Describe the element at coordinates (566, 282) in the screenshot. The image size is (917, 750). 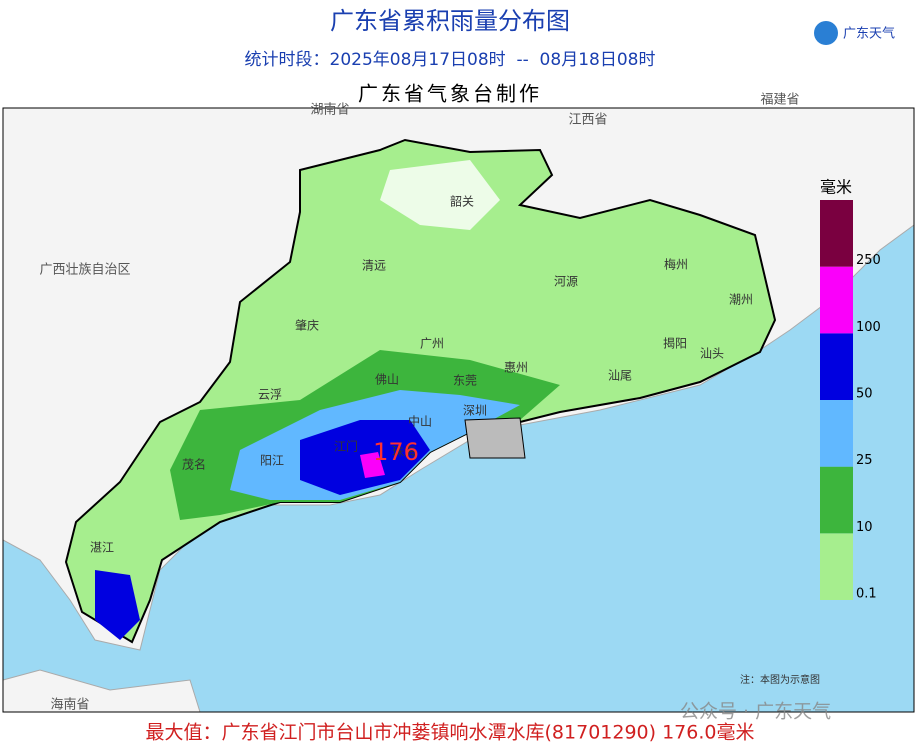
I see `city-label: 河源` at that location.